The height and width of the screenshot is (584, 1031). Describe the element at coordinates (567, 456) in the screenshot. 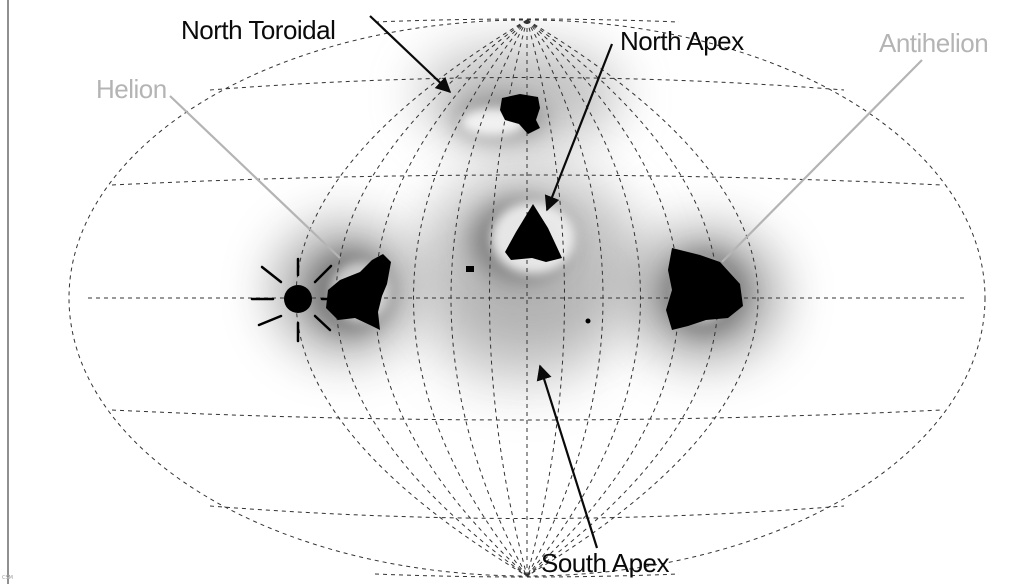

I see `south-apex-arrow` at that location.